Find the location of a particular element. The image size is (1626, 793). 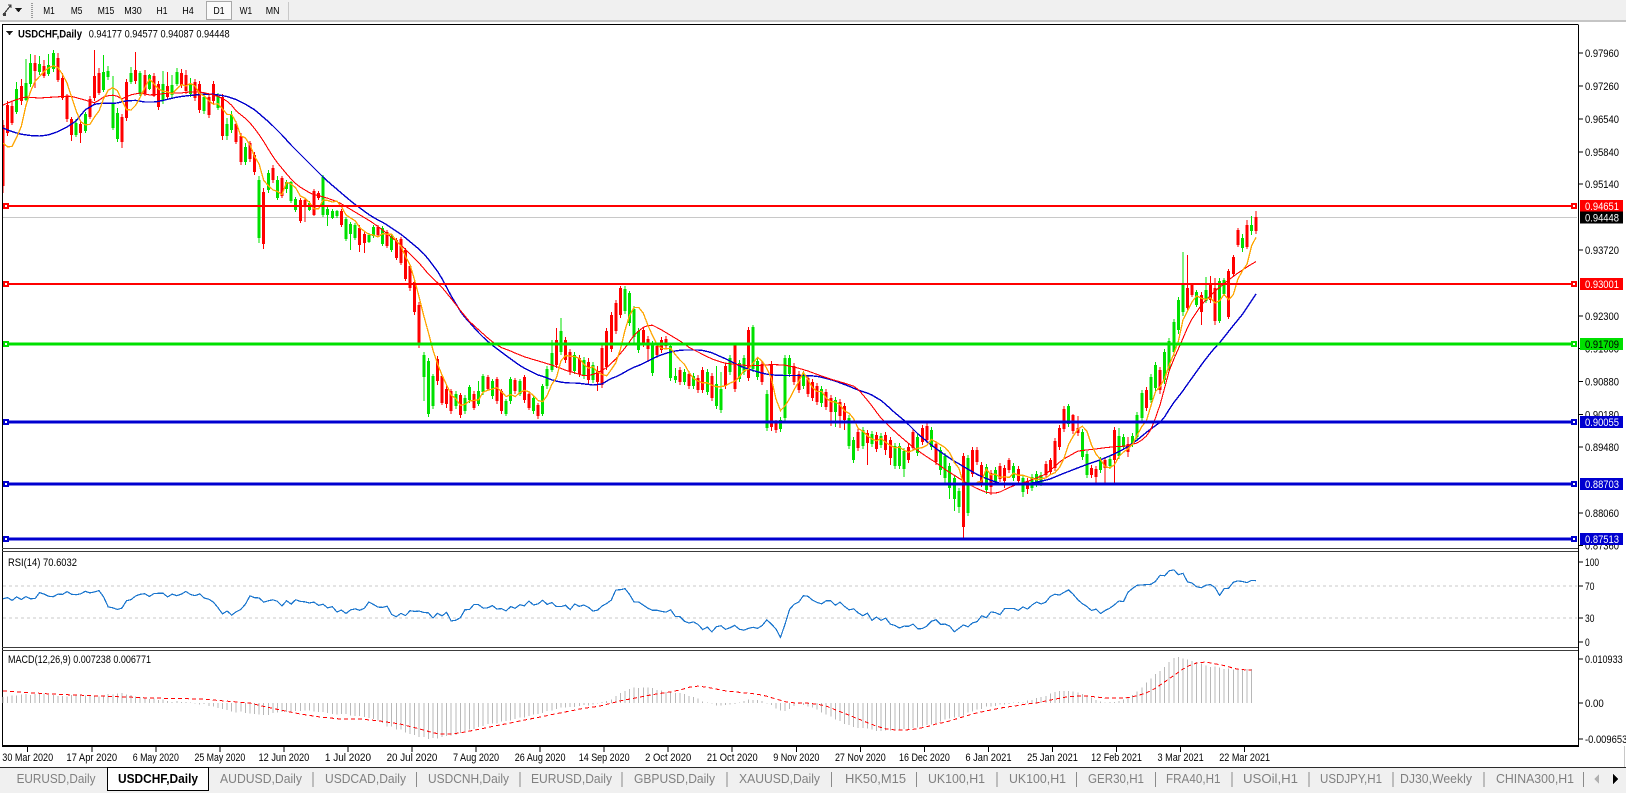

svg-text: 0.90880 is located at coordinates (1602, 383).